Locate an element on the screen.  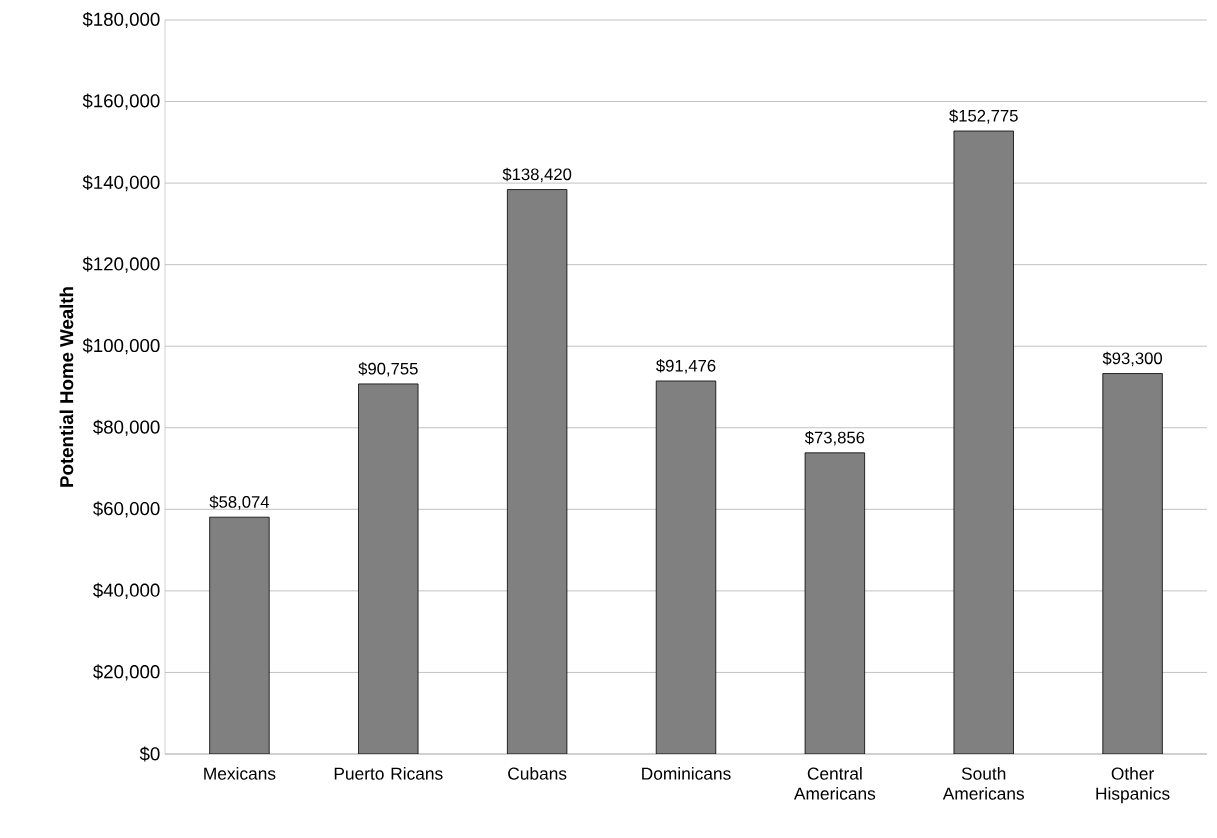
y-tick-label: $40,000 is located at coordinates (126, 590).